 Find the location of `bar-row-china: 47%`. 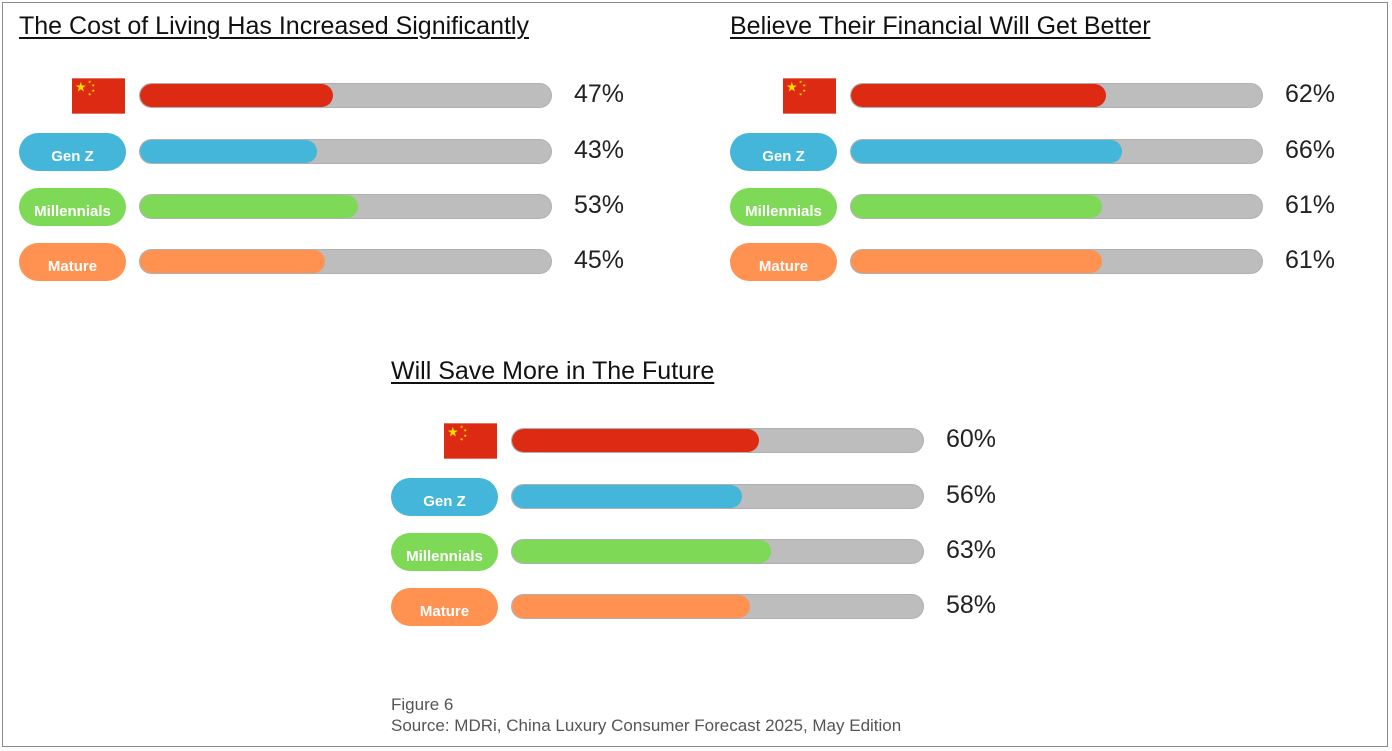

bar-row-china: 47% is located at coordinates (329, 96).